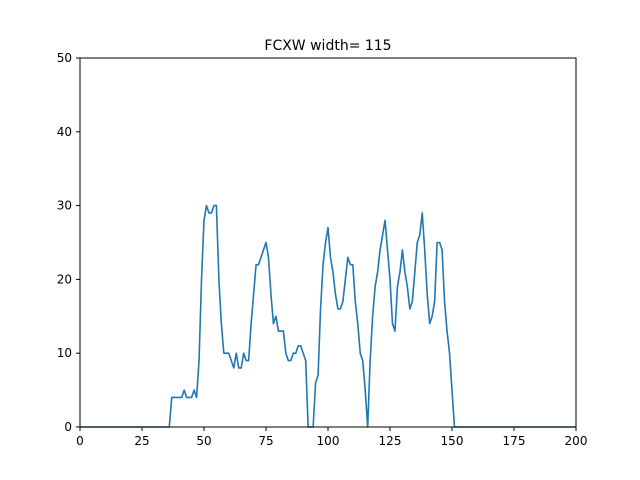 This screenshot has width=640, height=480. What do you see at coordinates (141, 441) in the screenshot?
I see `x-tick-label: 25` at bounding box center [141, 441].